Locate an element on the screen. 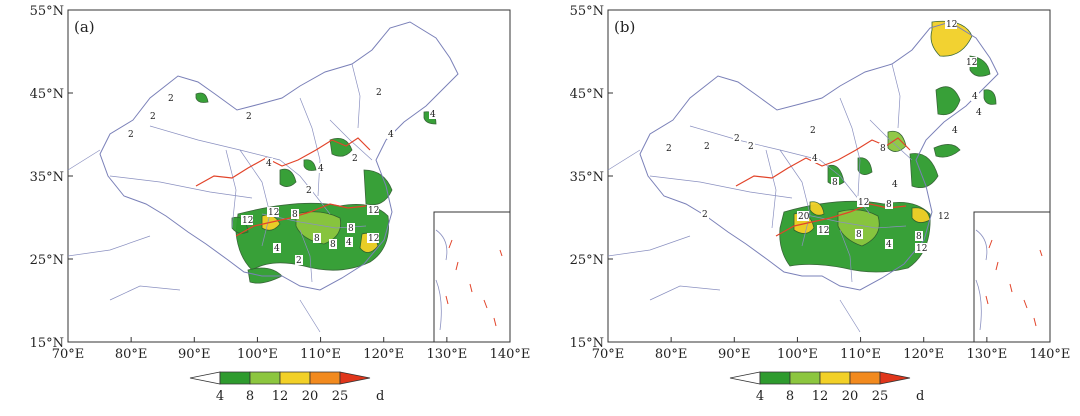 Image resolution: width=1080 pixels, height=416 pixels. colorbar-tick-label: 25 is located at coordinates (340, 396).